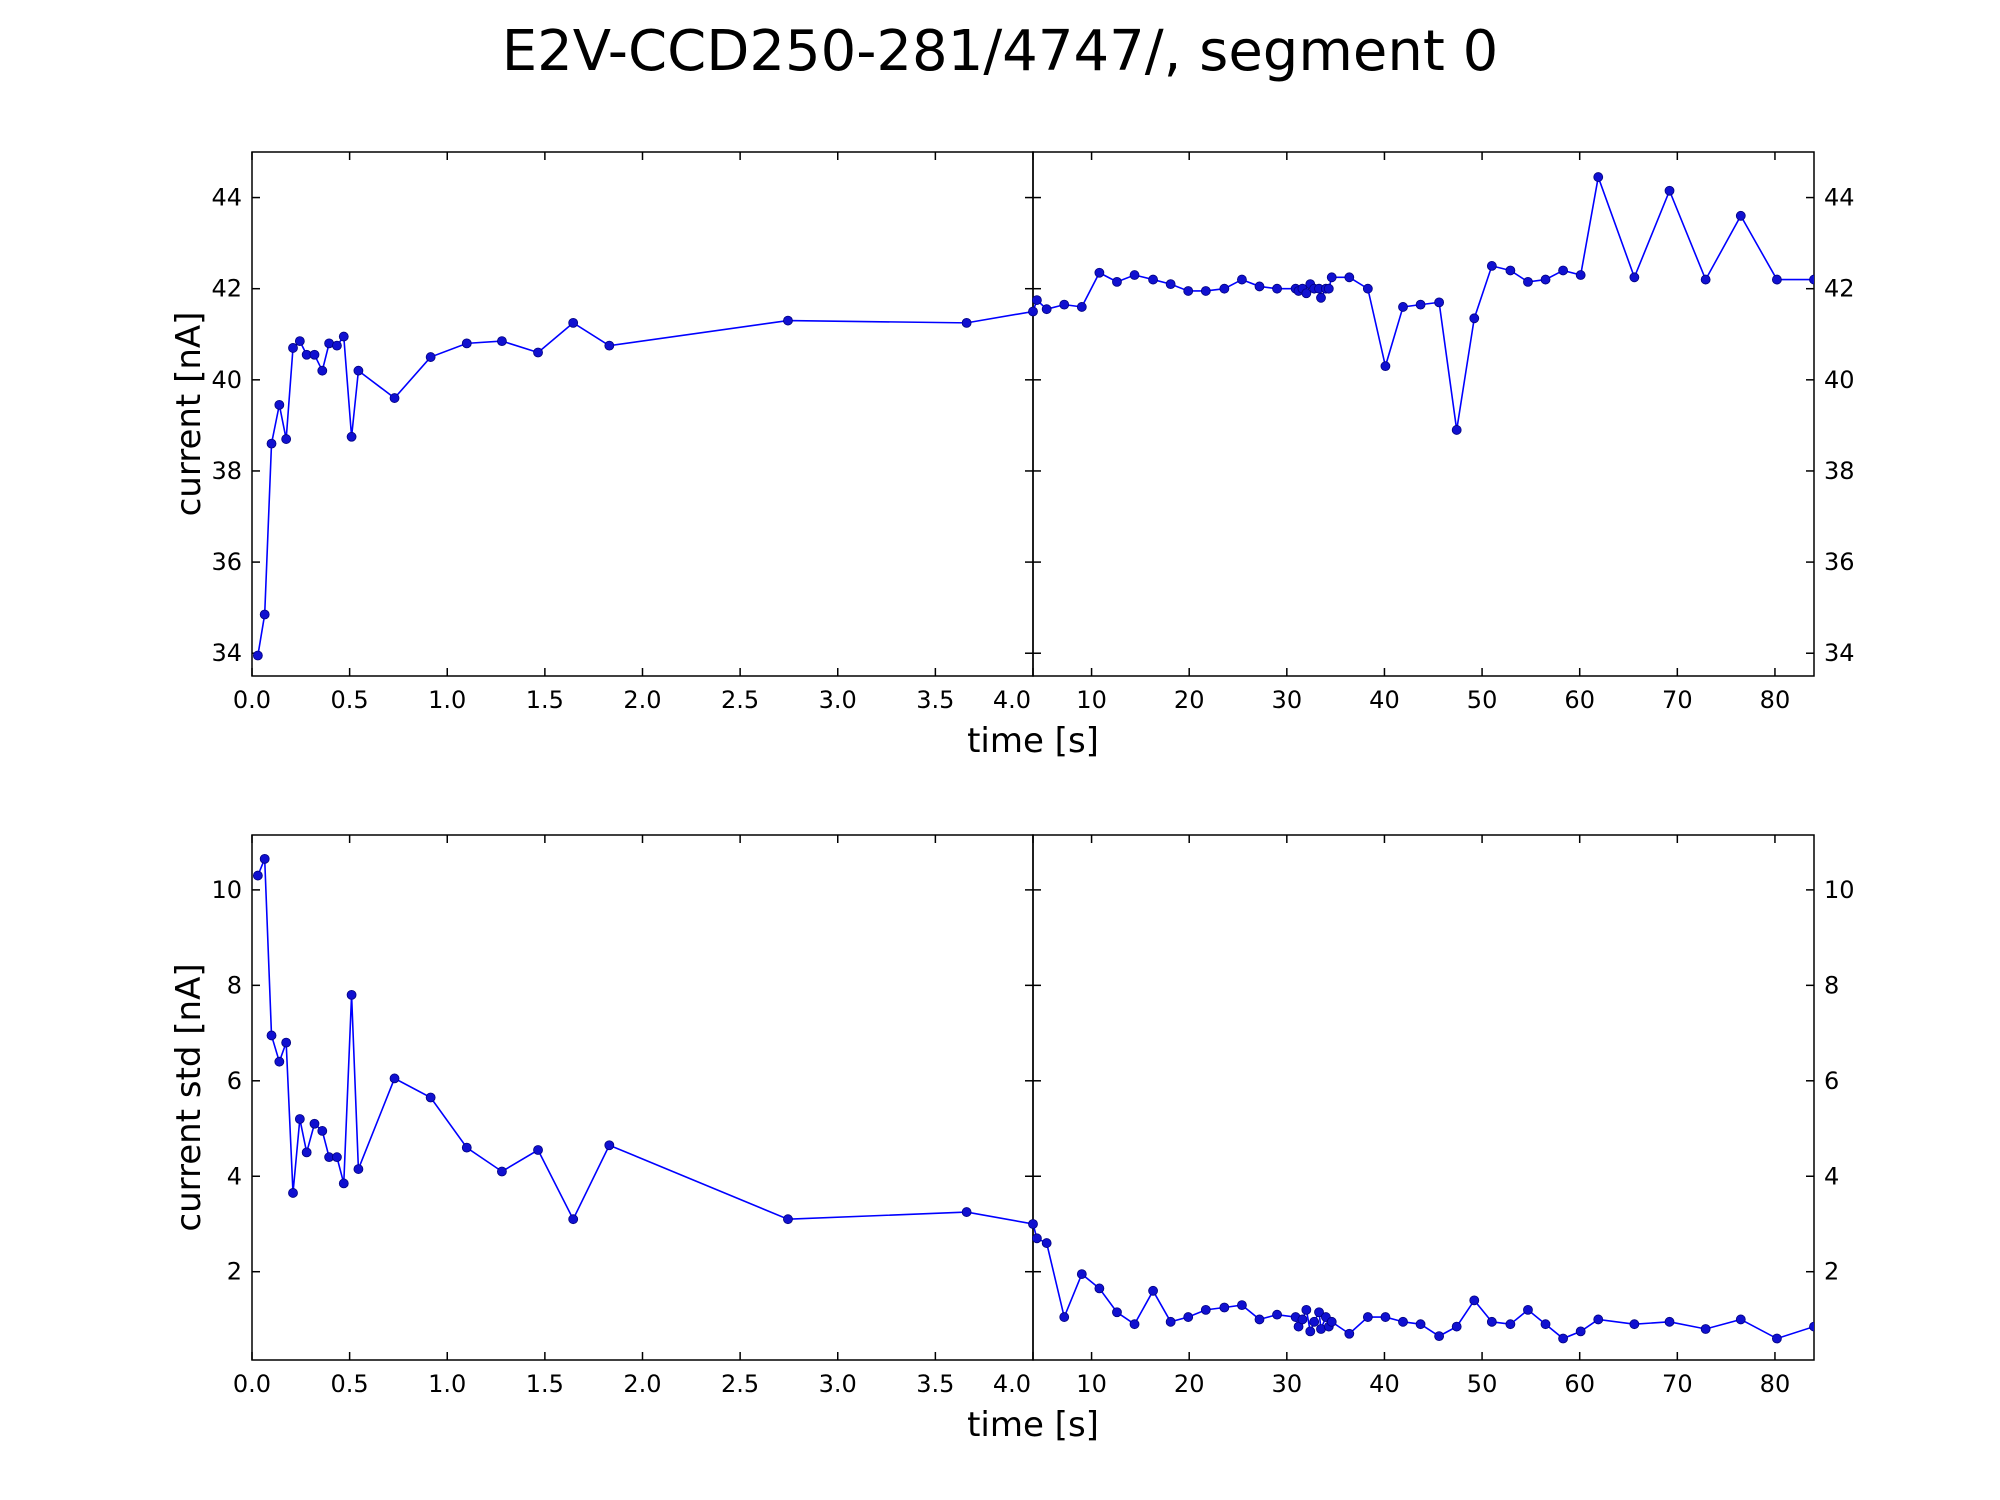 The width and height of the screenshot is (2000, 1500). What do you see at coordinates (1579, 700) in the screenshot?
I see `x-tick-label-right: 60` at bounding box center [1579, 700].